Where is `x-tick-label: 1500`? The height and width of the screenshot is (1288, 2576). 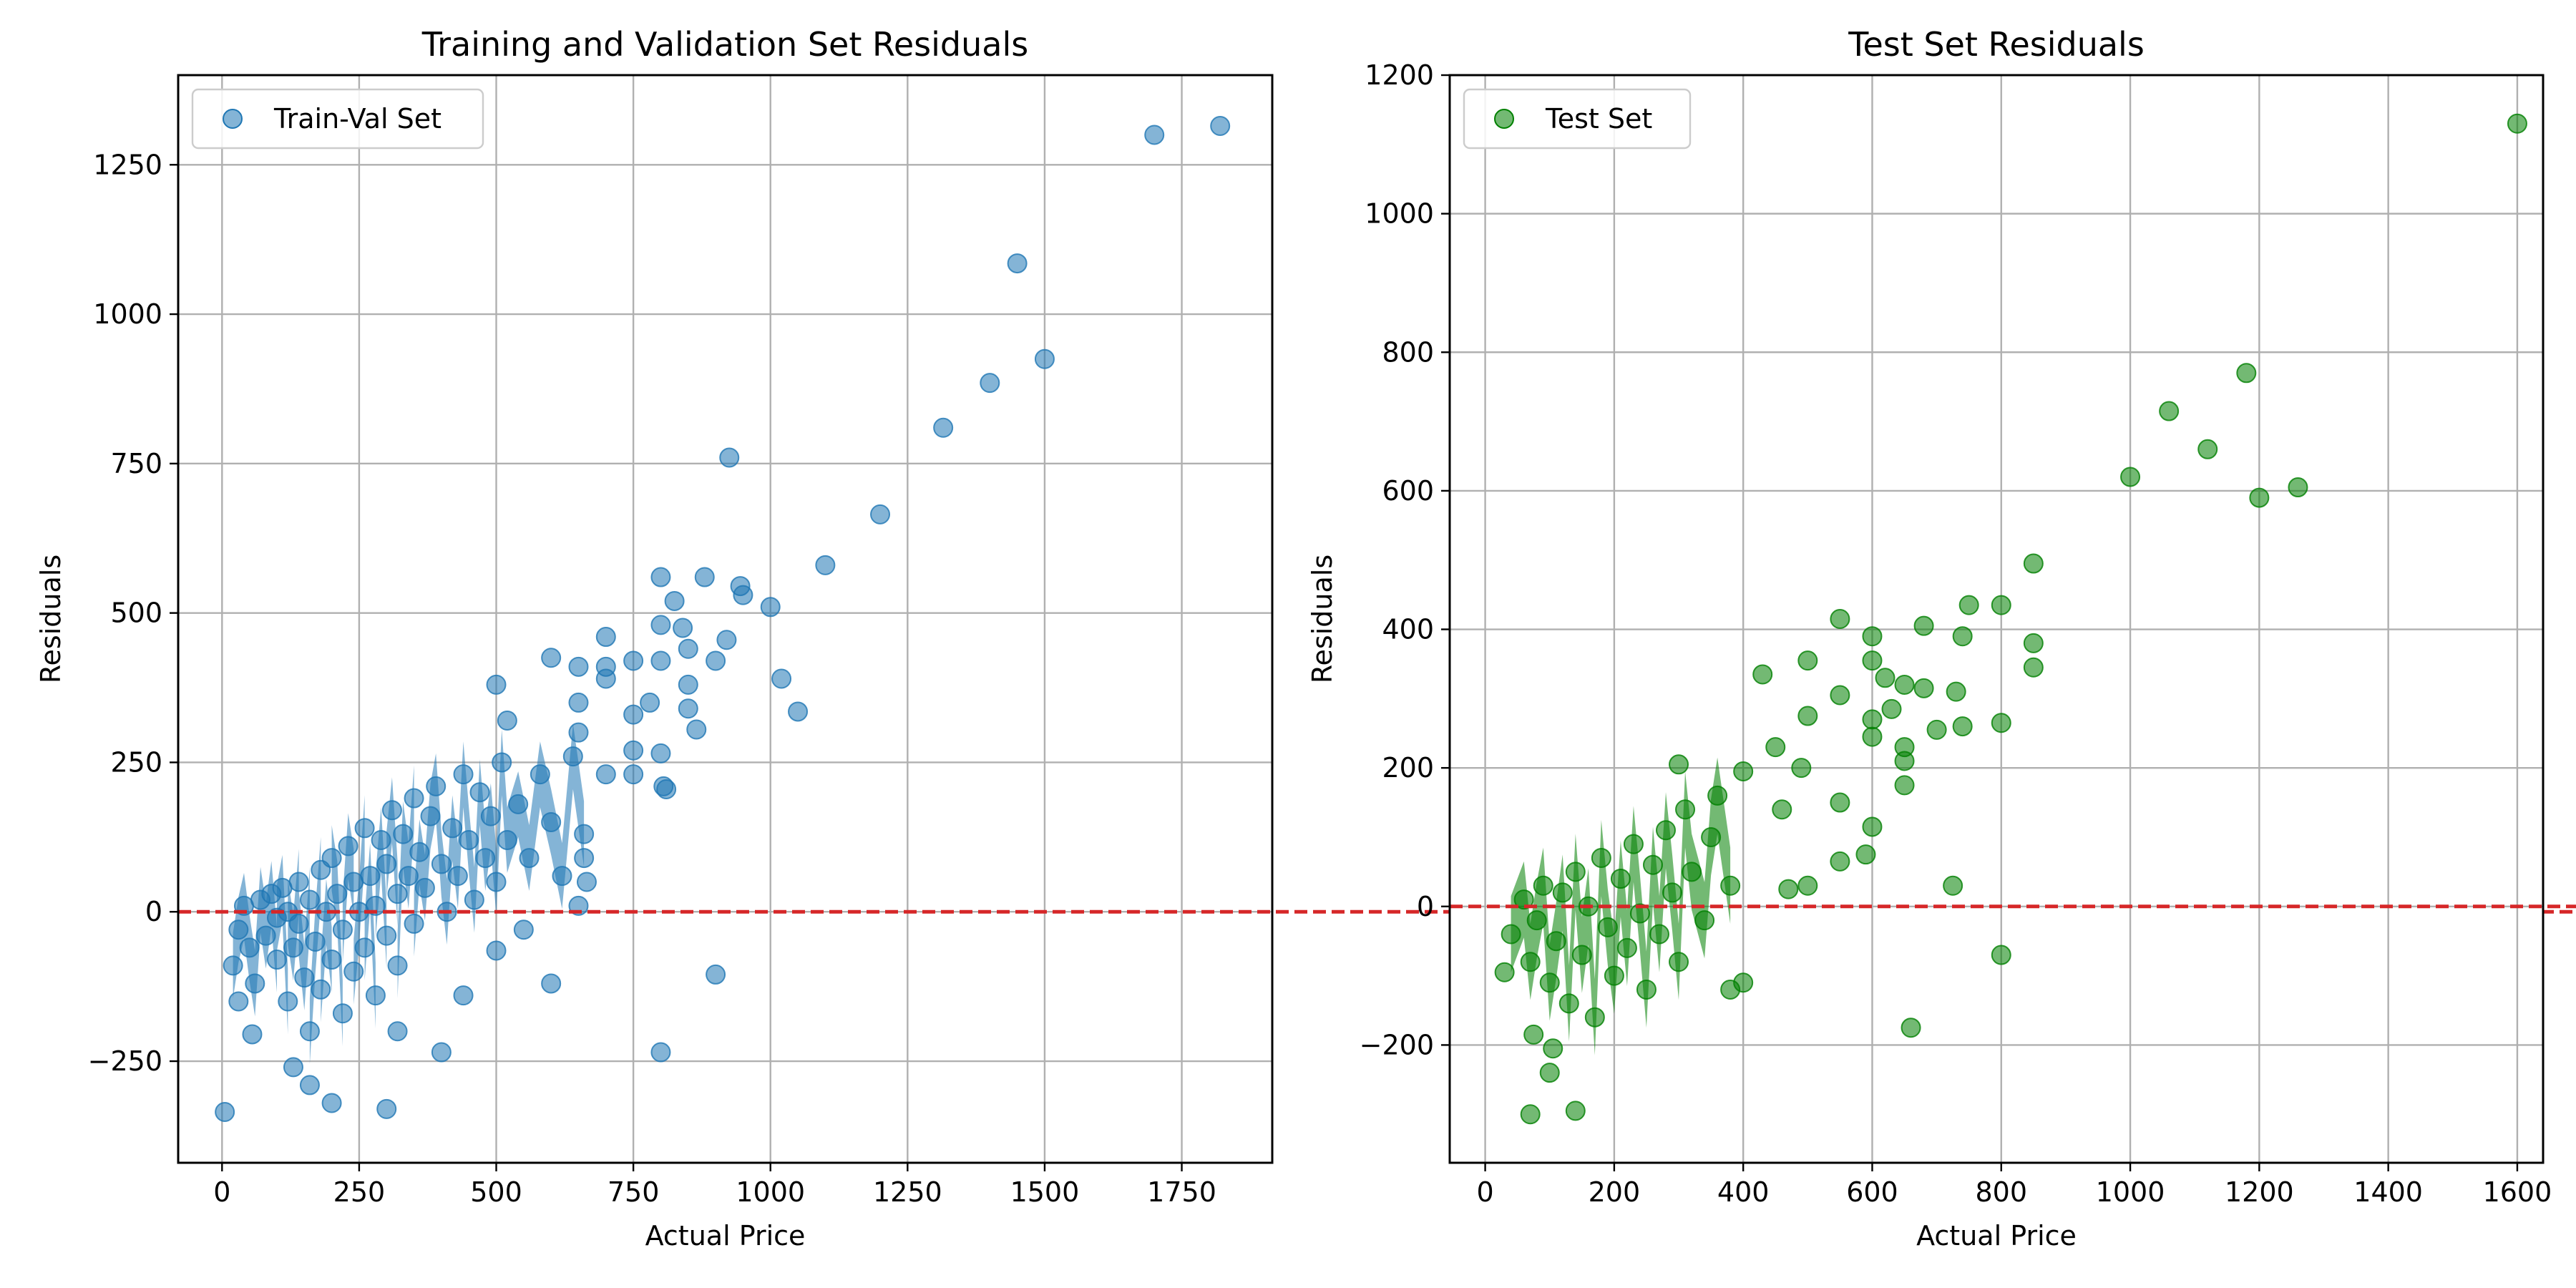 x-tick-label: 1500 is located at coordinates (1045, 1192).